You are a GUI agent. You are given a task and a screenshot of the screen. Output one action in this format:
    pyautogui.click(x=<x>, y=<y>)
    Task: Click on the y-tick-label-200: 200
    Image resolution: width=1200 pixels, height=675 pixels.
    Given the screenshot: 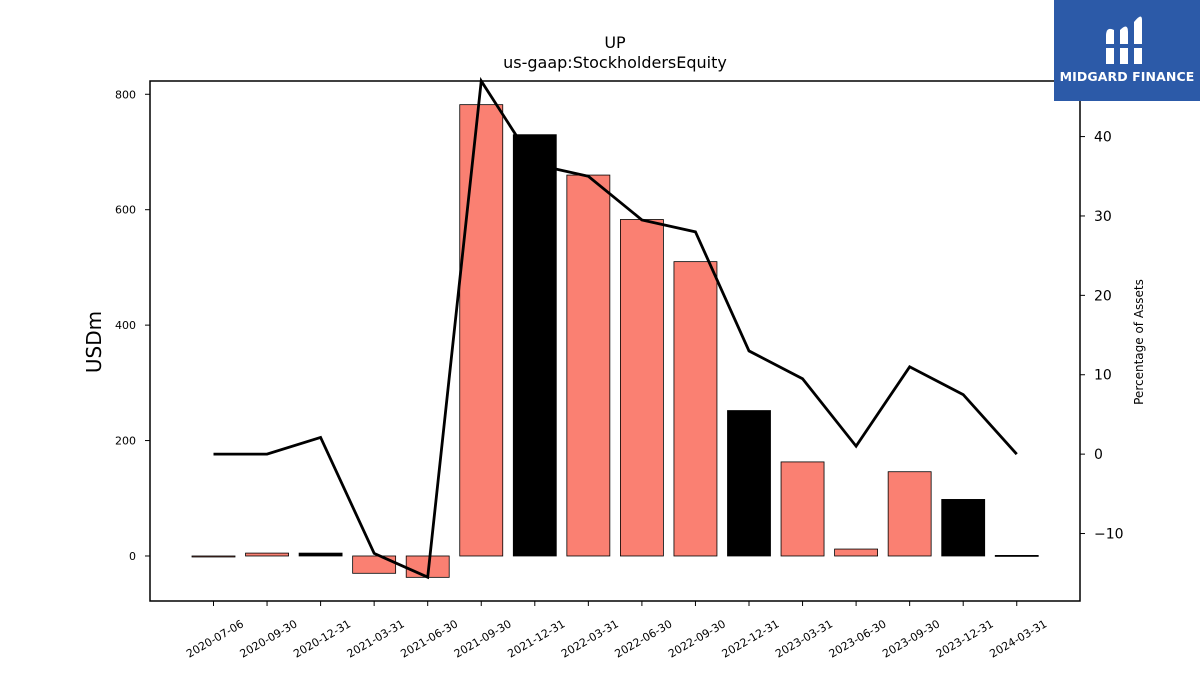 What is the action you would take?
    pyautogui.click(x=125, y=441)
    